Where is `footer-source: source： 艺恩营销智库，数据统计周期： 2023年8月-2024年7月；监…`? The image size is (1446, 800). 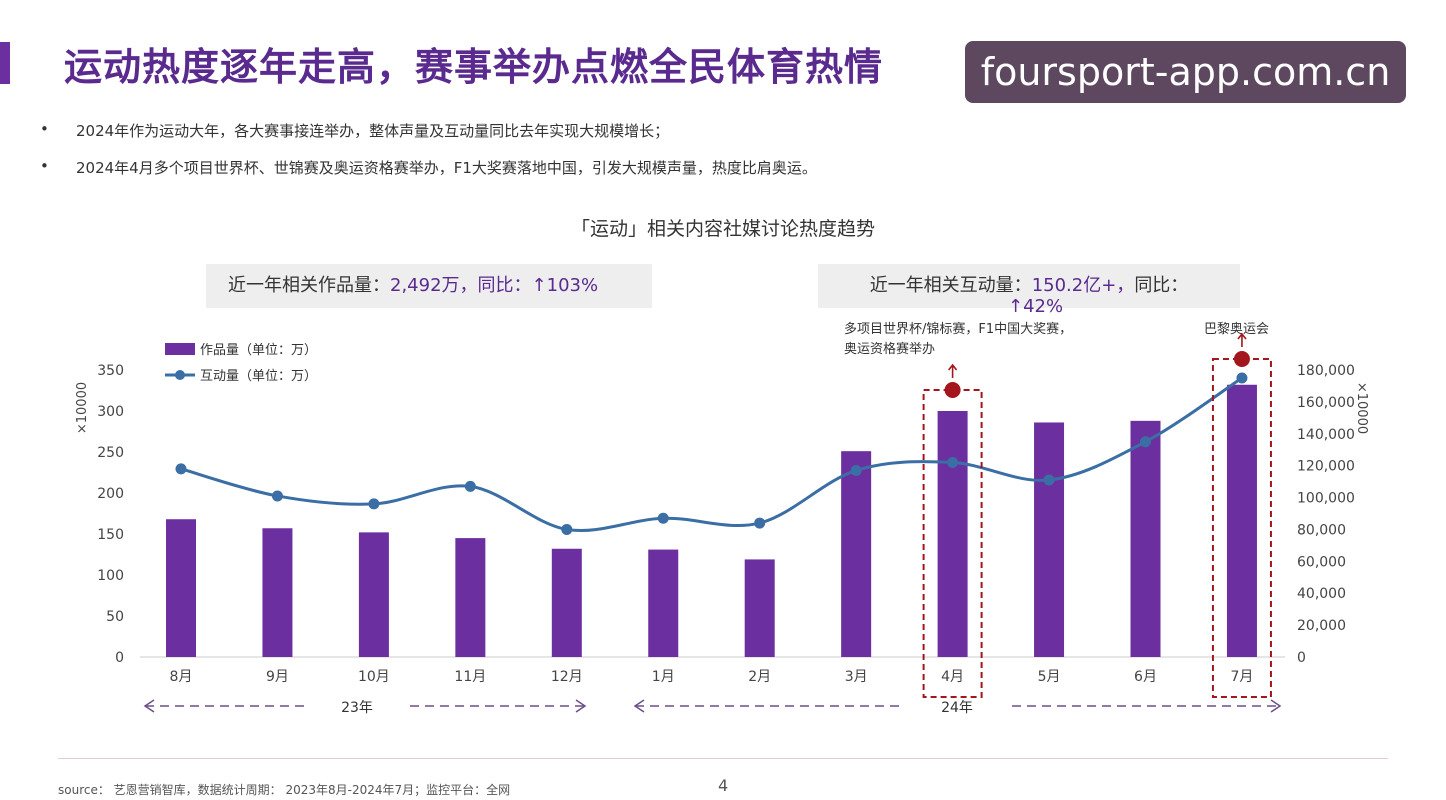 footer-source: source： 艺恩营销智库，数据统计周期： 2023年8月-2024年7月；监… is located at coordinates (284, 790).